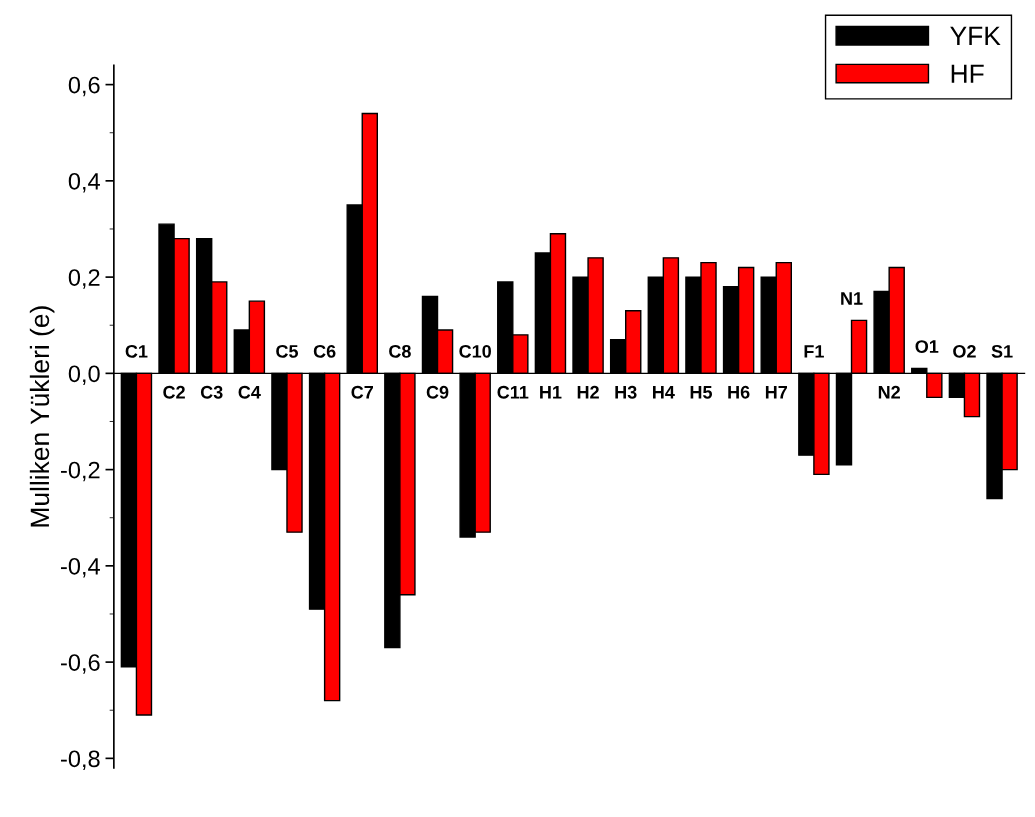  Describe the element at coordinates (927, 346) in the screenshot. I see `x-tick-label: O1` at that location.